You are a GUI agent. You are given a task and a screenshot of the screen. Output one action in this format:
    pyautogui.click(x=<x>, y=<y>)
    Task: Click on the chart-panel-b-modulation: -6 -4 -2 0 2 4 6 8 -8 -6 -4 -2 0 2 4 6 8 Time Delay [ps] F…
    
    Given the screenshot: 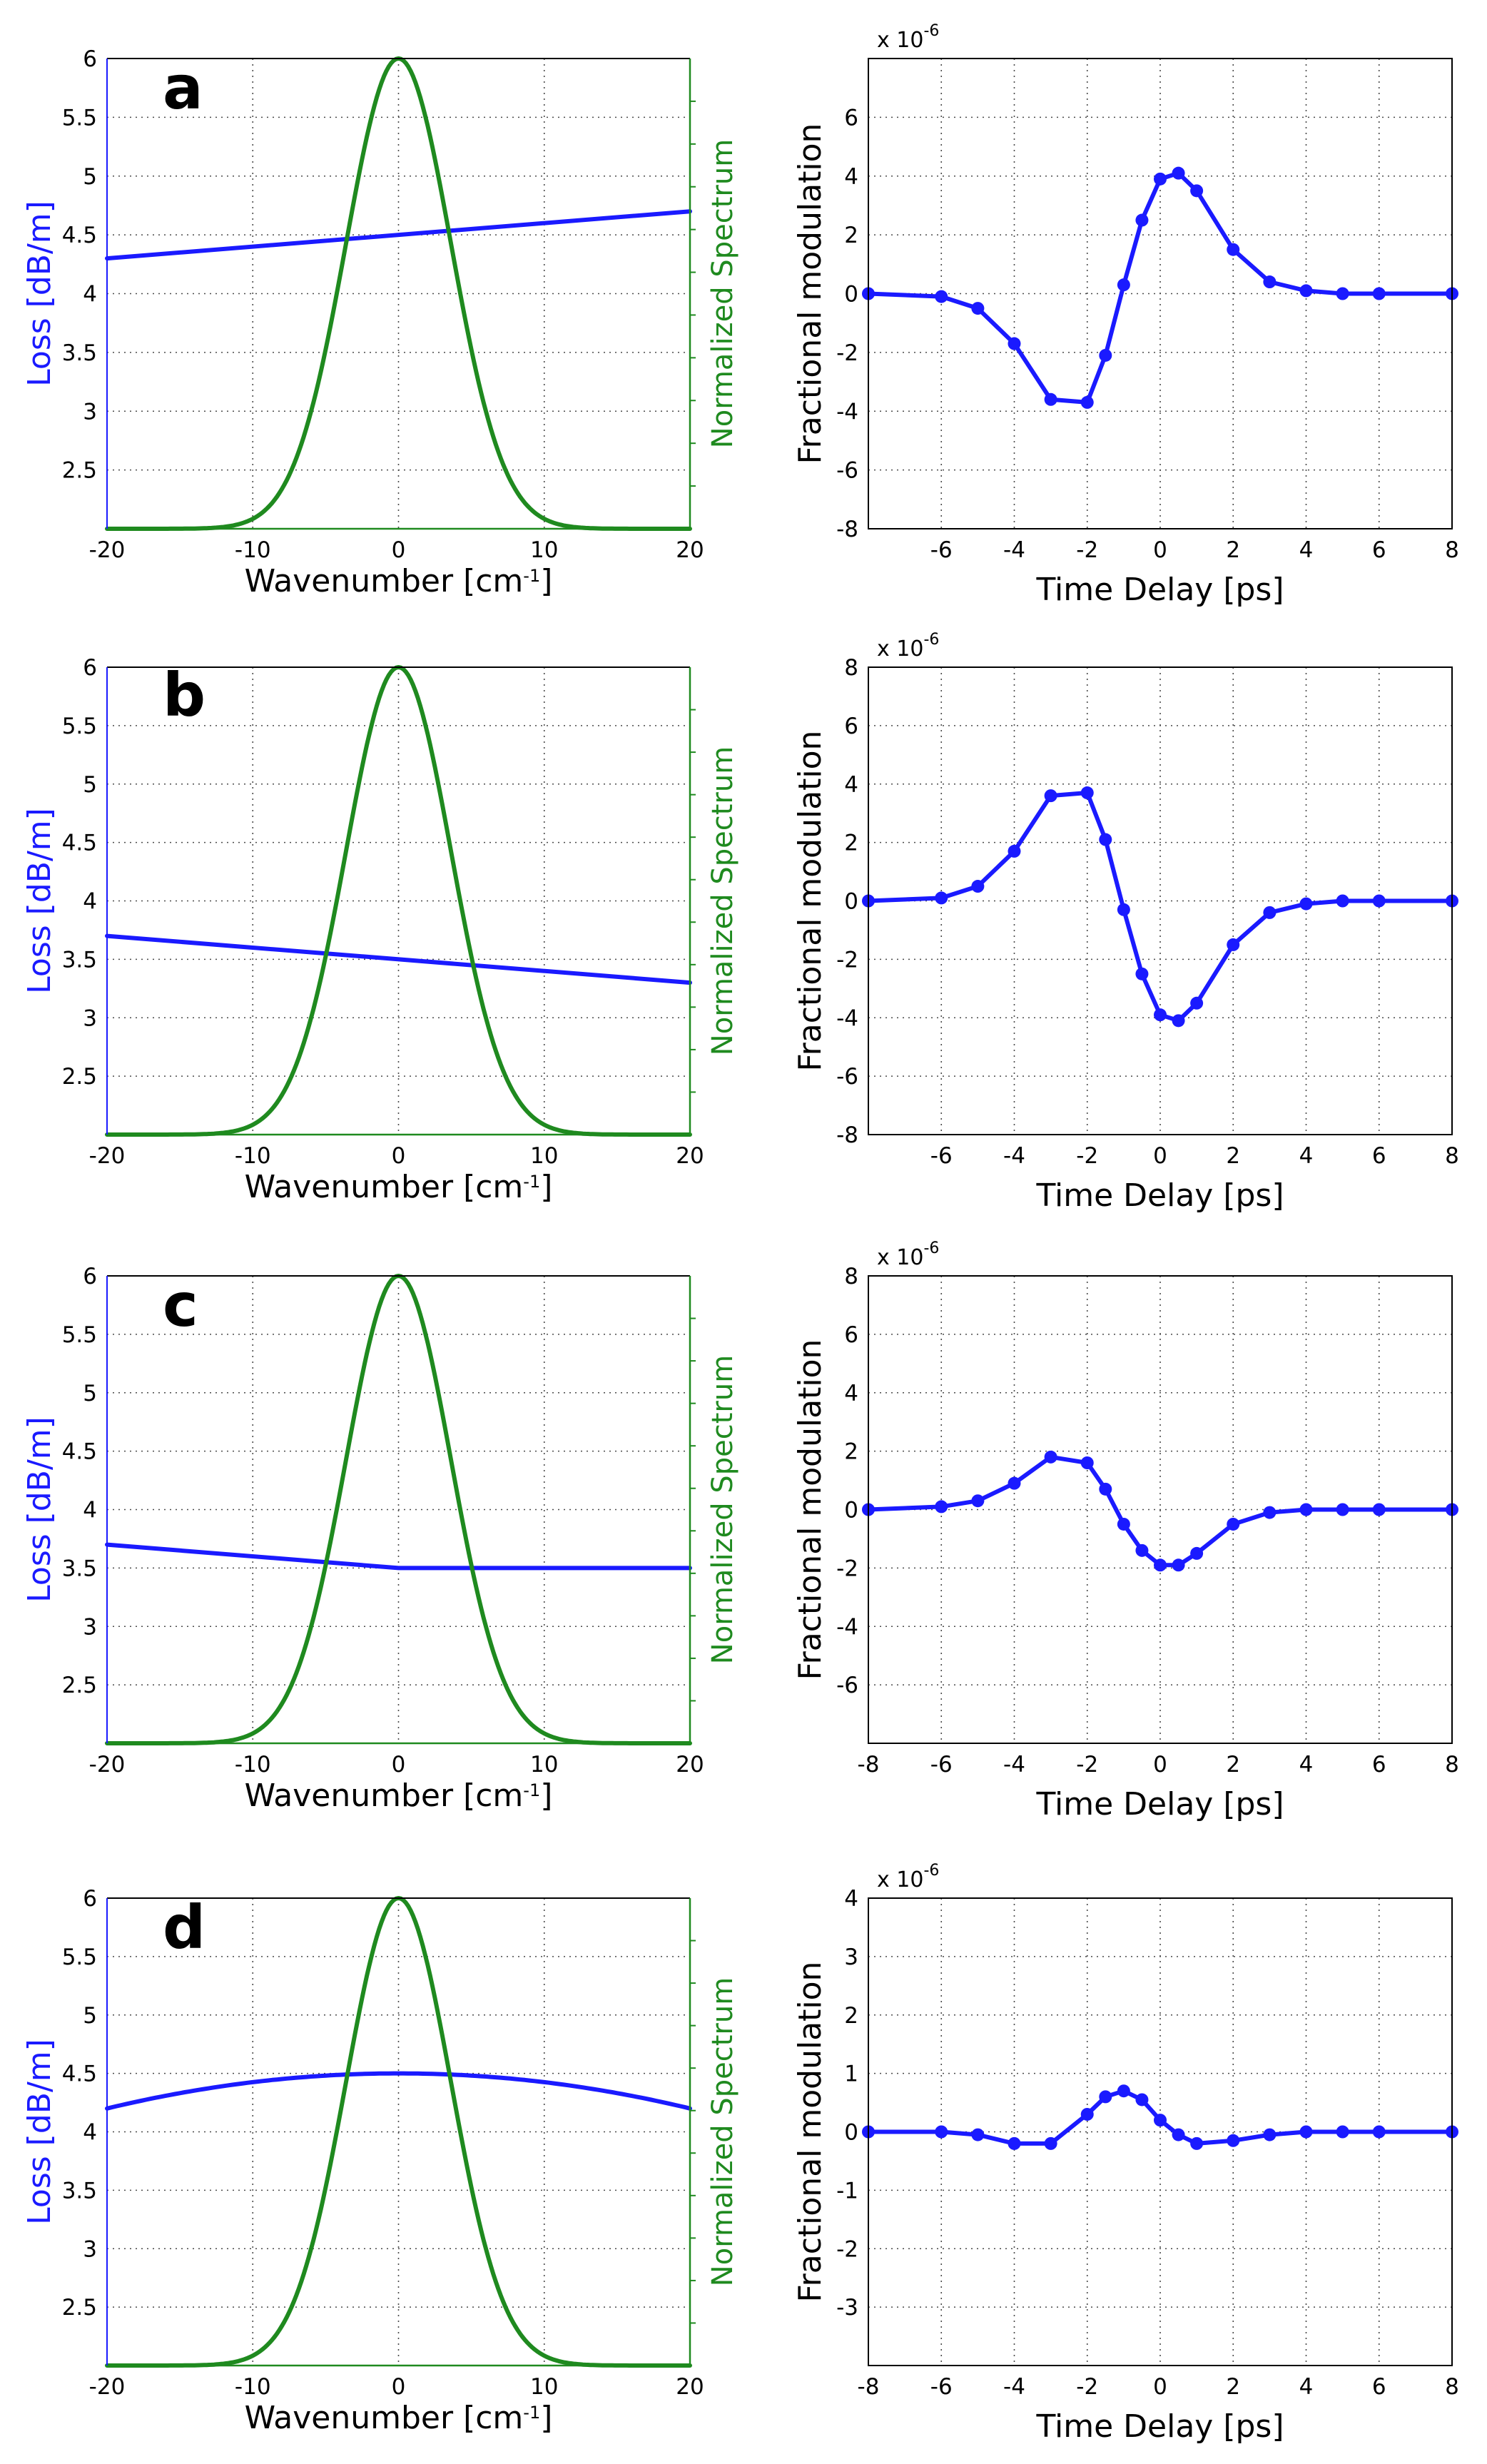 What is the action you would take?
    pyautogui.click(x=1125, y=922)
    